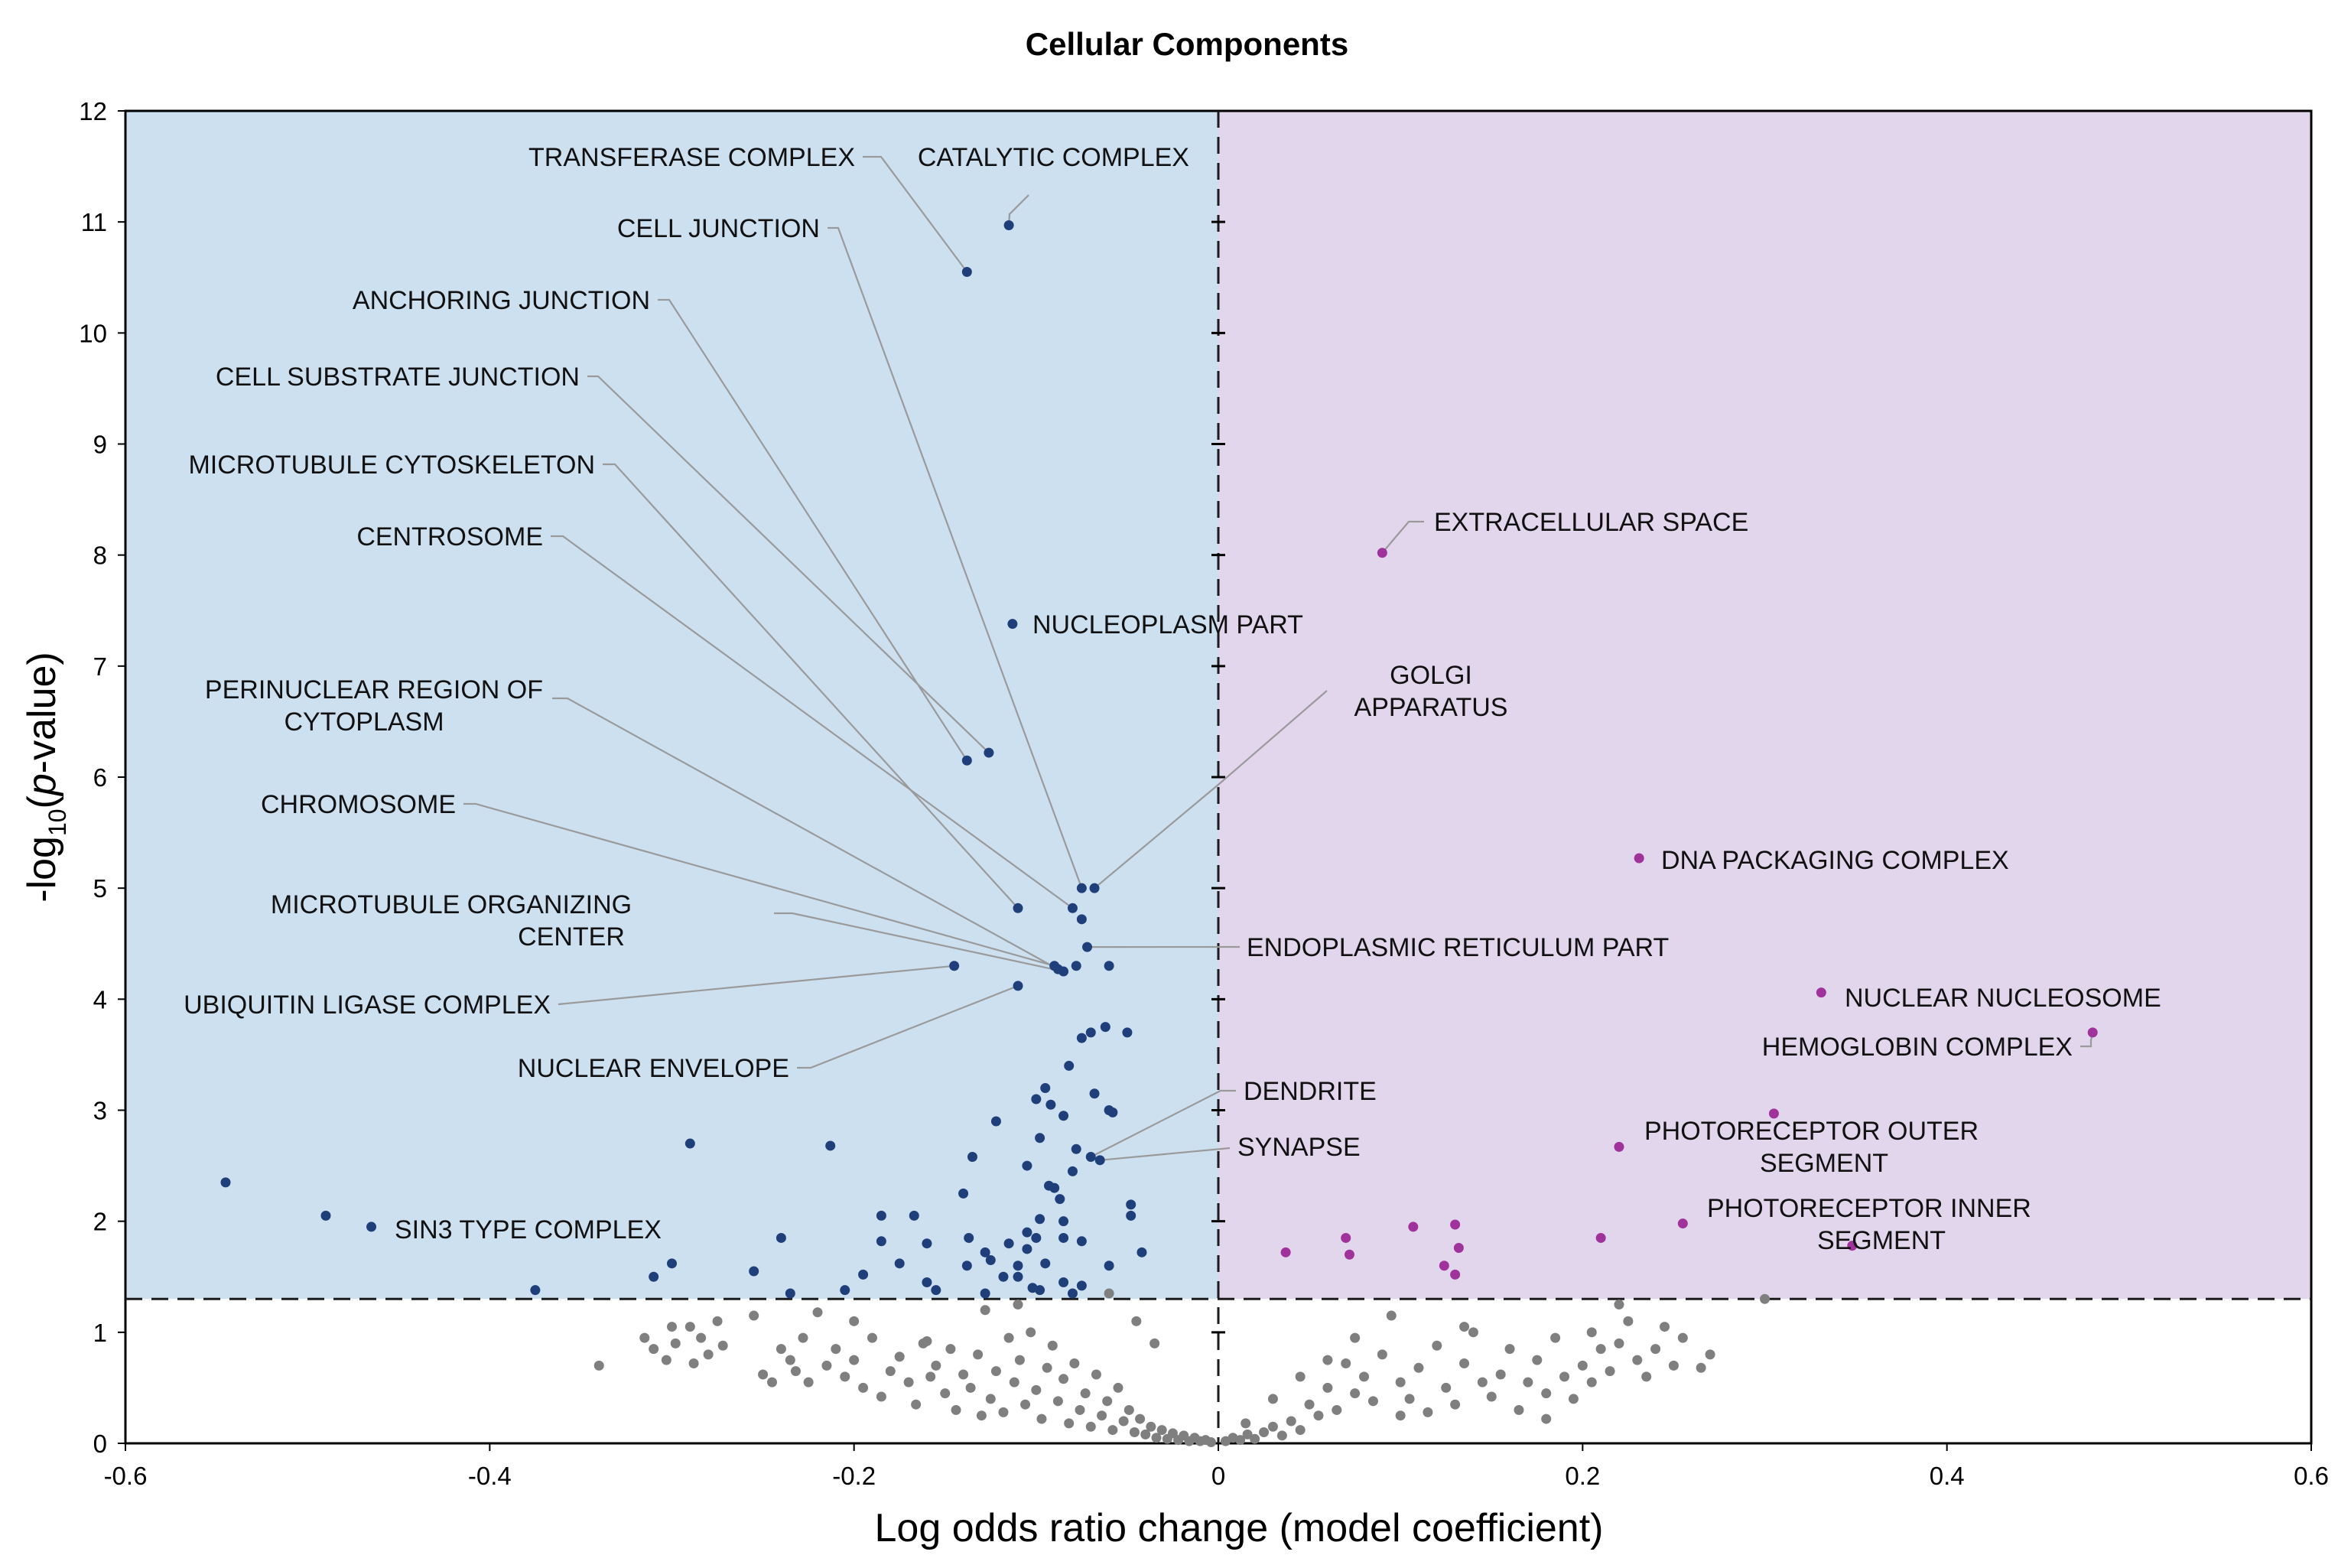  What do you see at coordinates (100, 1444) in the screenshot?
I see `y-tick-label: 0` at bounding box center [100, 1444].